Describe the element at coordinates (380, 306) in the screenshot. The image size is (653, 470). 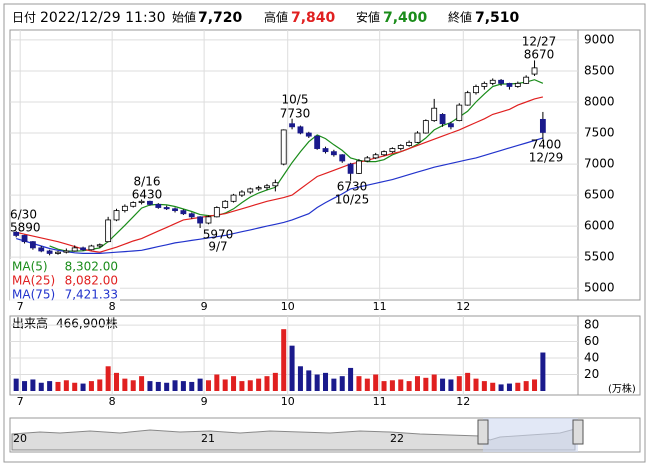
I see `x-tick-label: 11` at that location.